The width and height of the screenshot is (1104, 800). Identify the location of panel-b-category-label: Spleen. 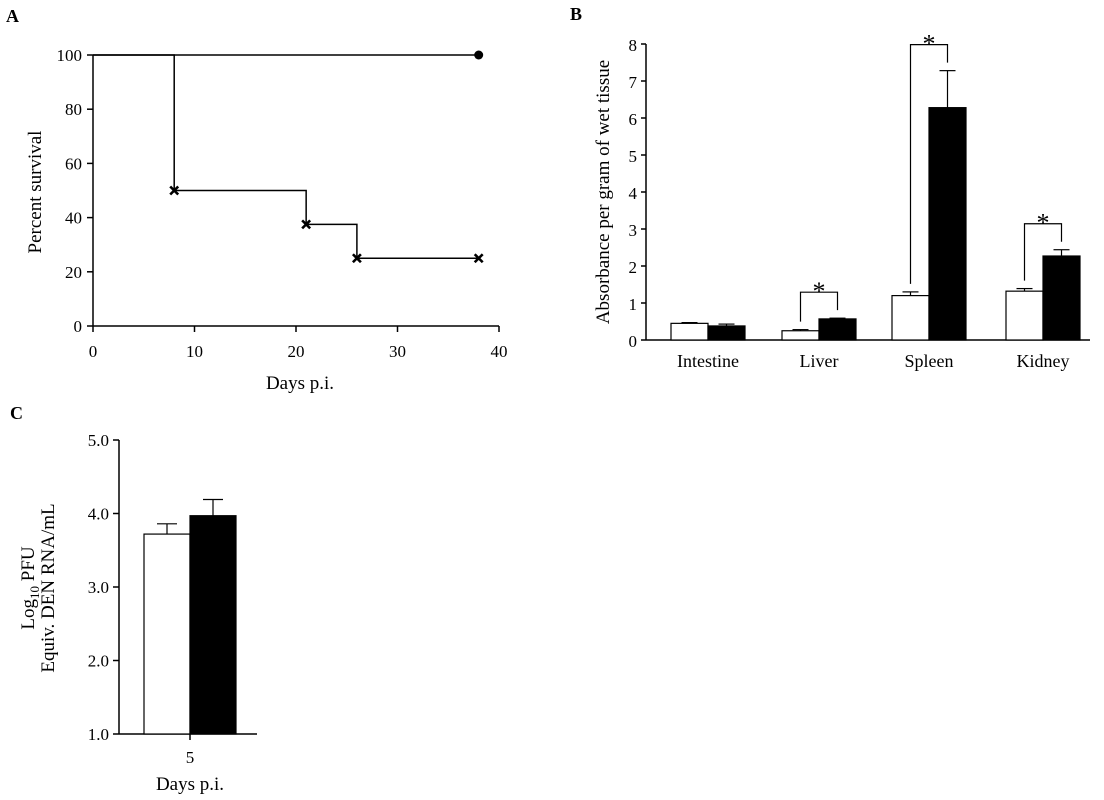
(929, 361).